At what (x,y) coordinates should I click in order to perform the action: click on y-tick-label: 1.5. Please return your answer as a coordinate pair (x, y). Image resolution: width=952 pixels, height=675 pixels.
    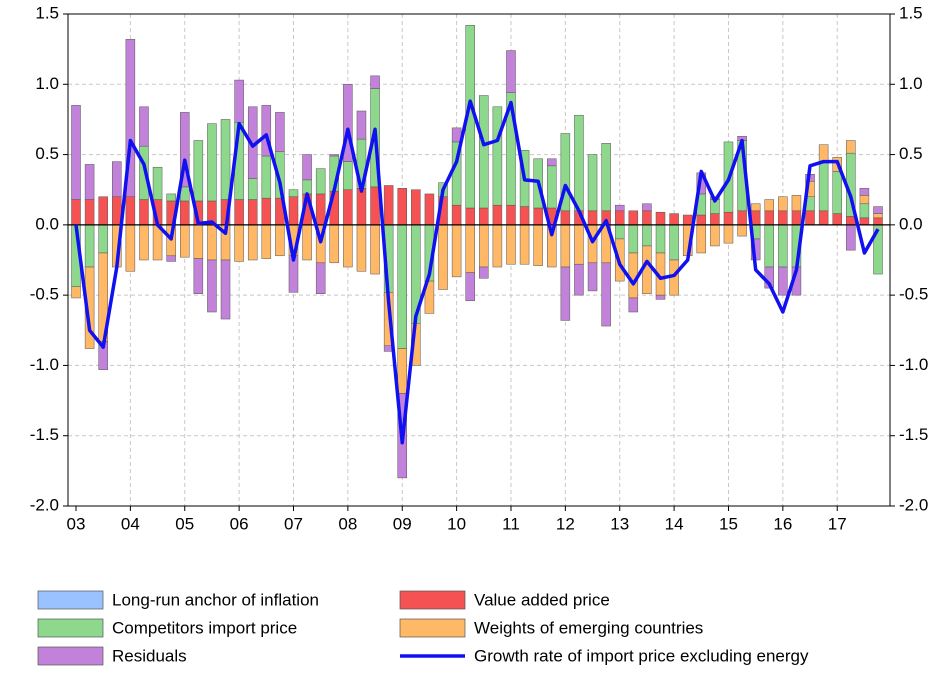
    Looking at the image, I should click on (47, 12).